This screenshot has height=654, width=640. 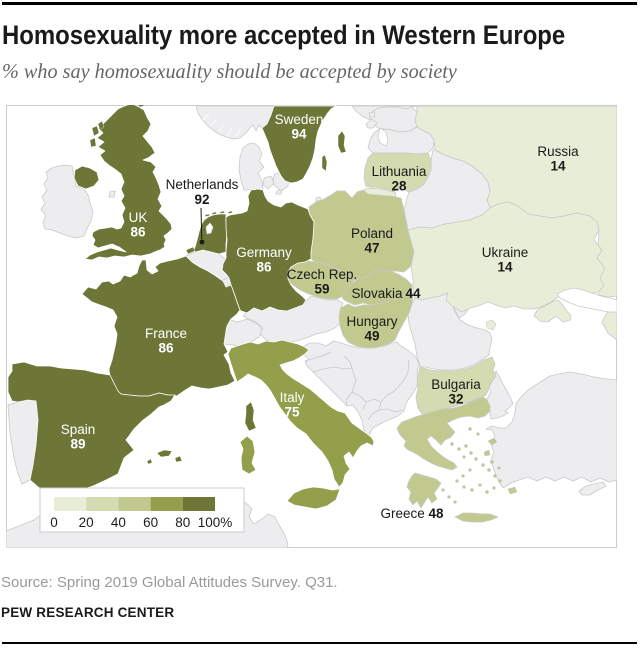 What do you see at coordinates (399, 171) in the screenshot?
I see `svg-text: Lithuania` at bounding box center [399, 171].